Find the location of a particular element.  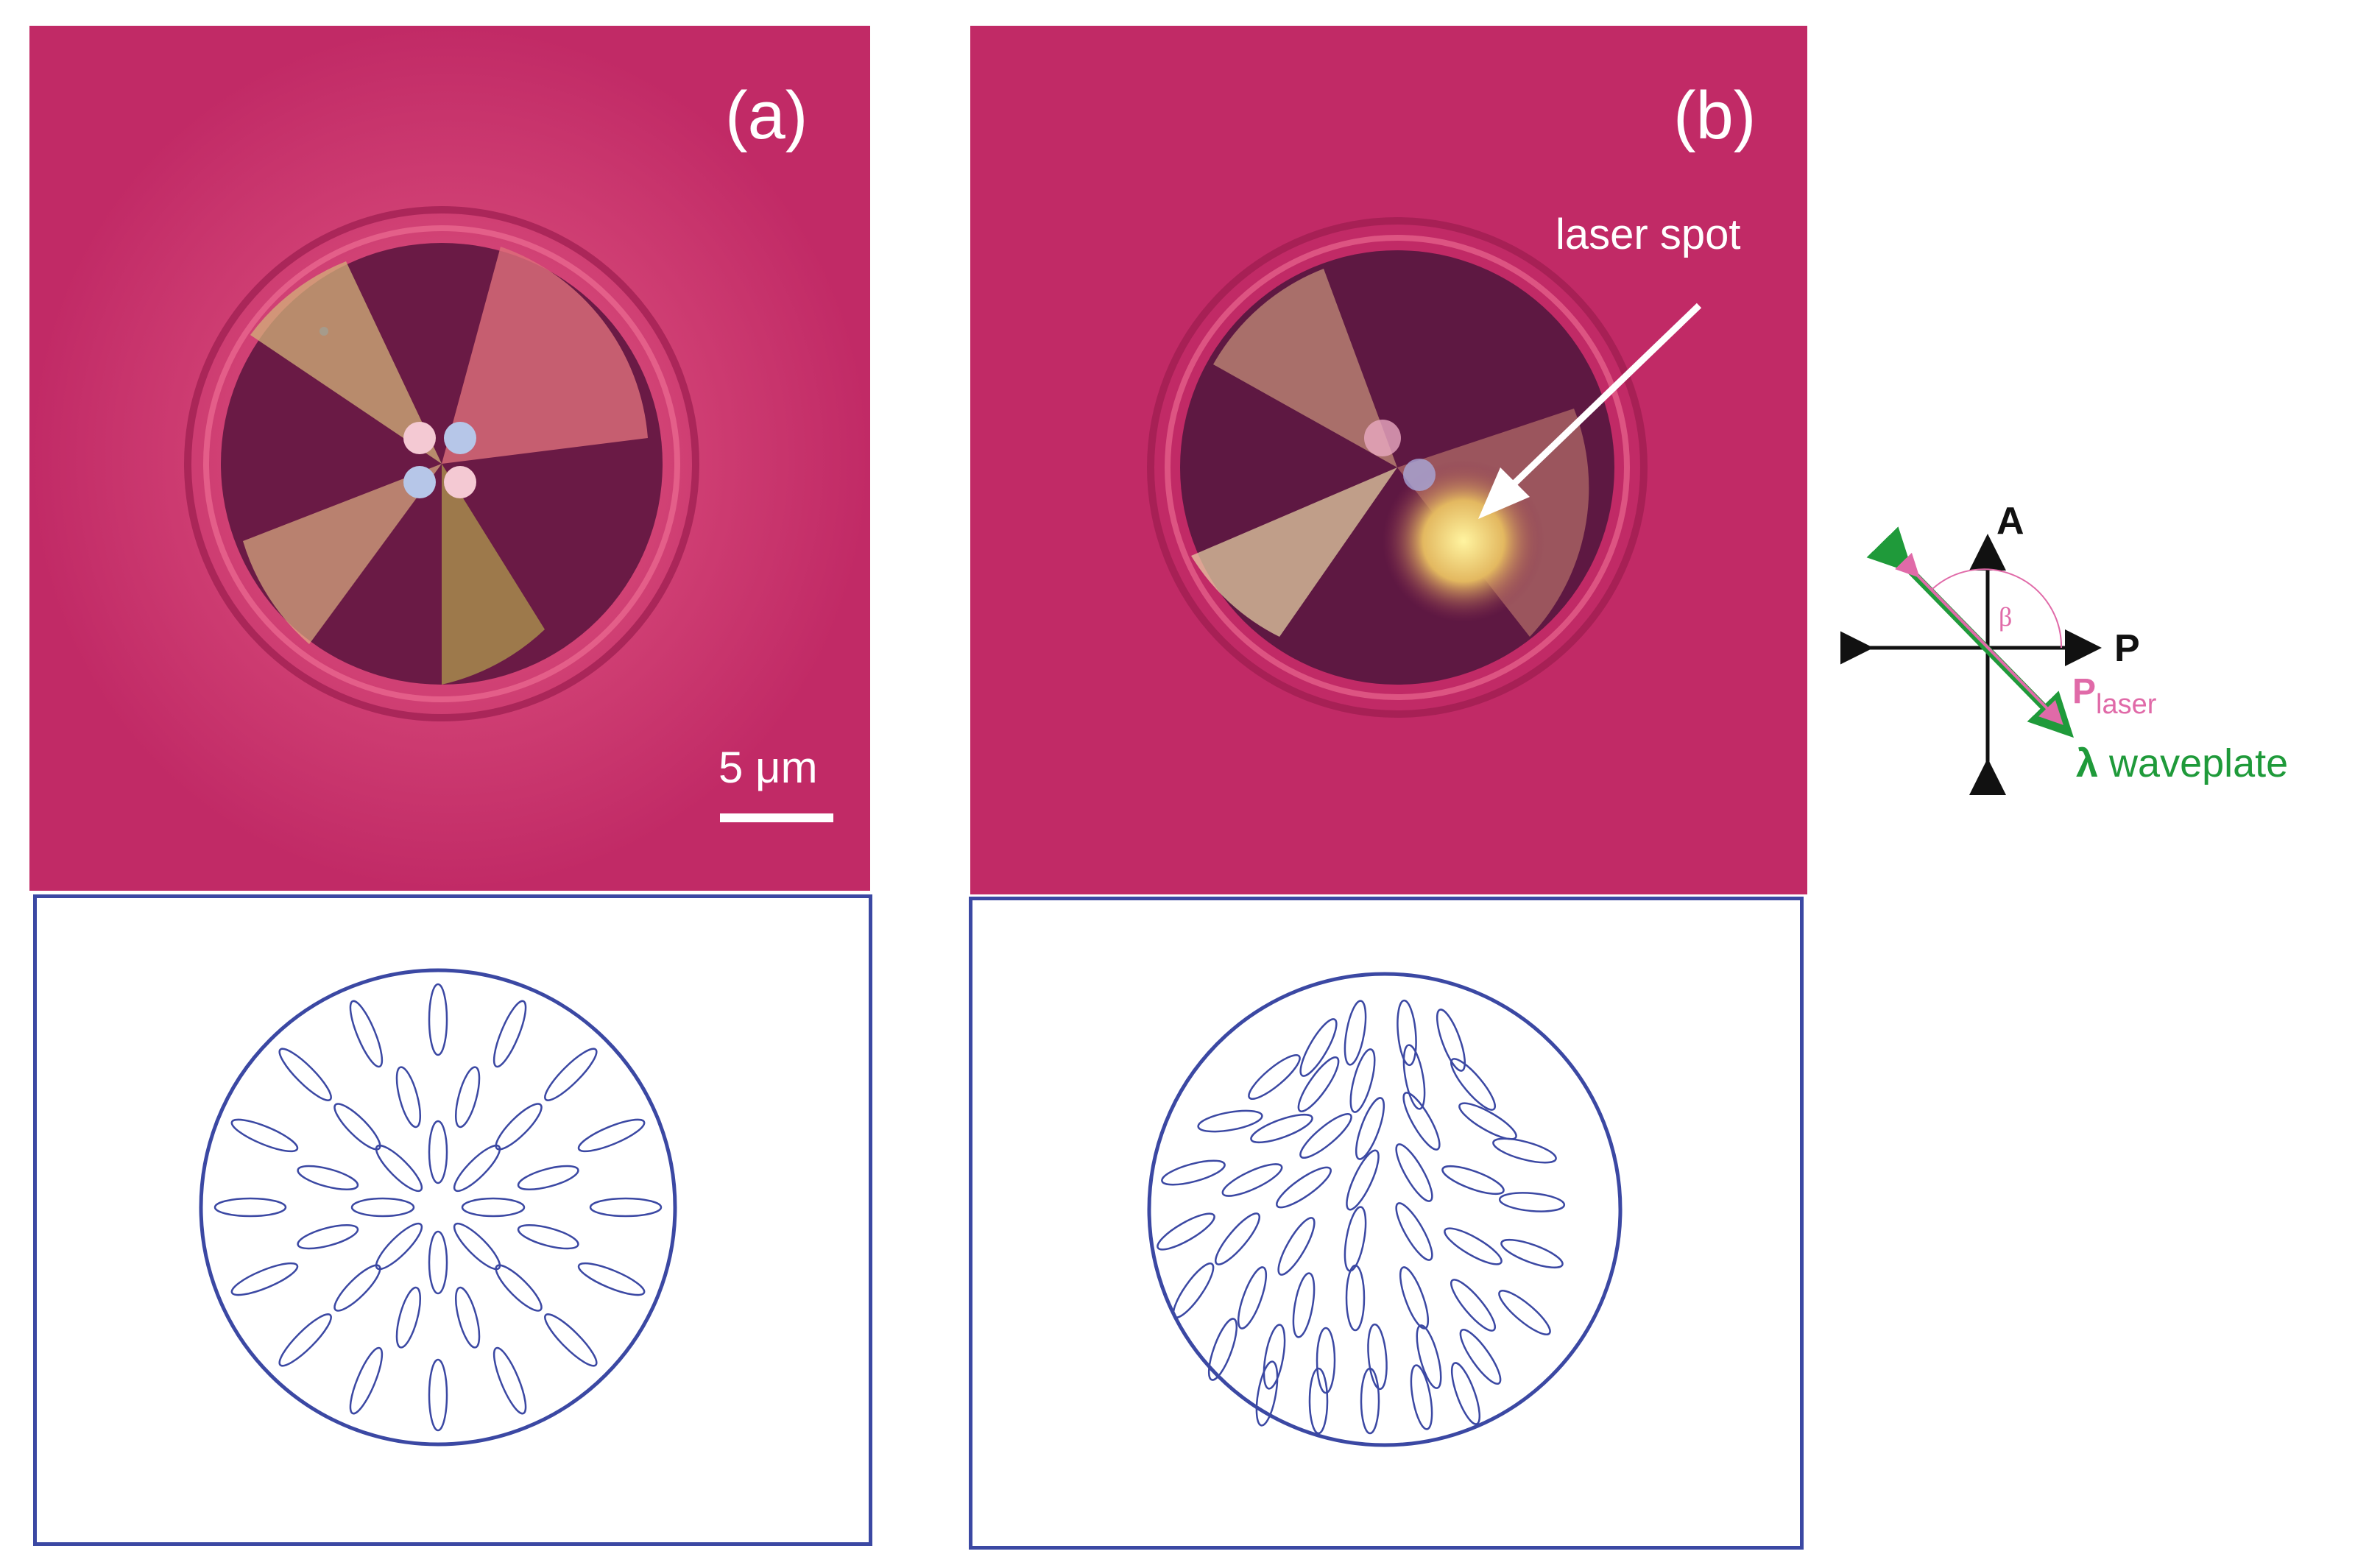

panel-label-b: (b) is located at coordinates (1714, 115).